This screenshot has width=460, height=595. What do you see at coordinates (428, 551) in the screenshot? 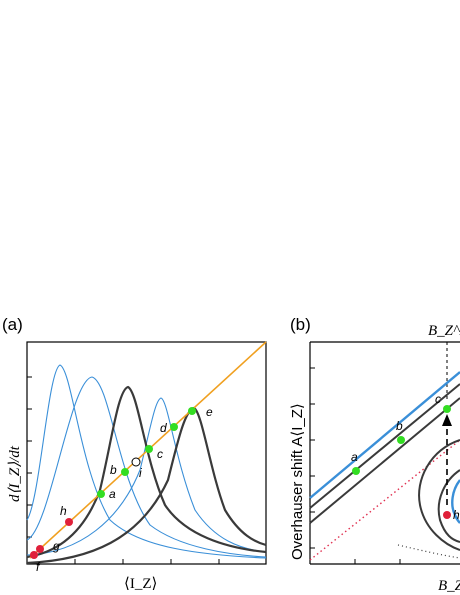
I see `panel-b-dotted-fragment` at bounding box center [428, 551].